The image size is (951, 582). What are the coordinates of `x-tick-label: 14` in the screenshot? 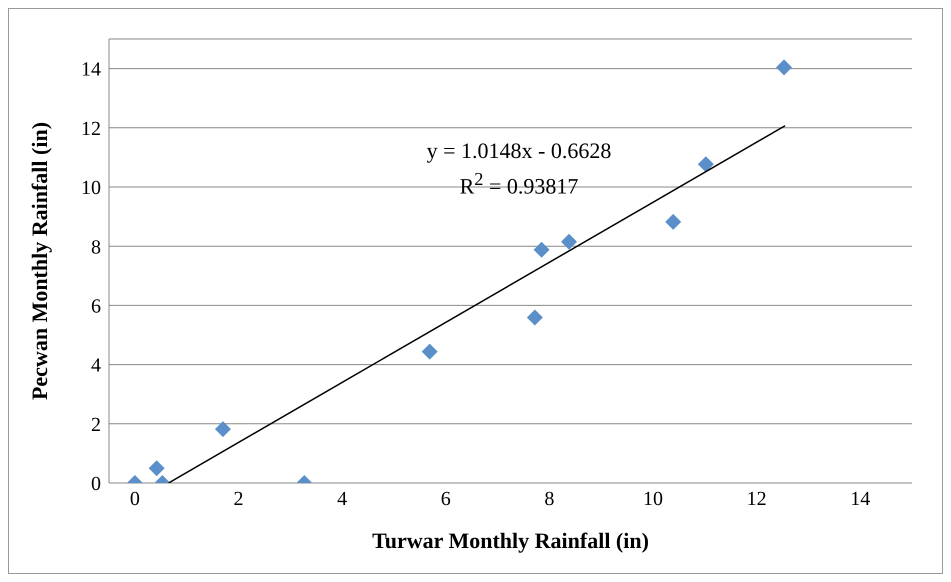 It's located at (860, 499).